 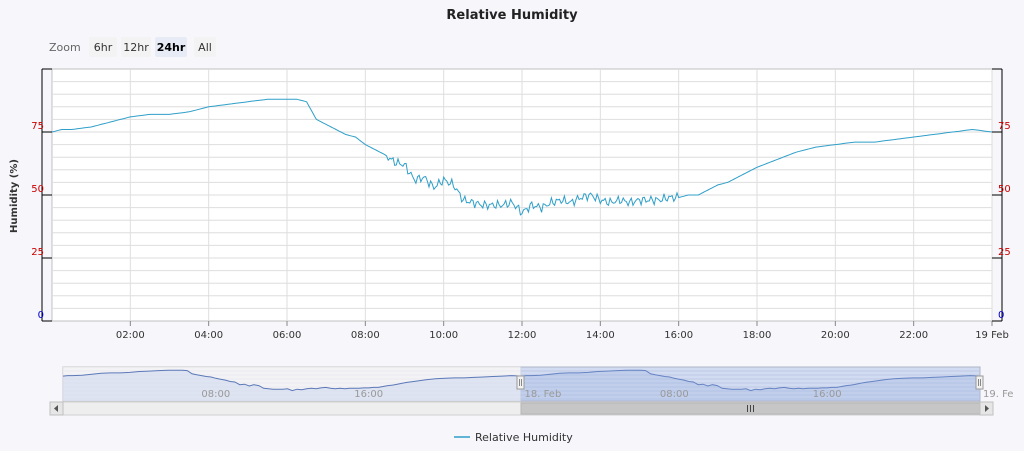 I want to click on legend: Relative Humidity, so click(x=513, y=437).